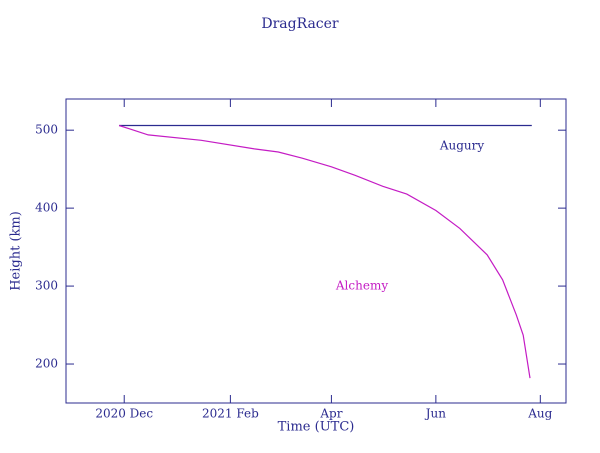  Describe the element at coordinates (46, 364) in the screenshot. I see `y-tick-label: 200` at that location.